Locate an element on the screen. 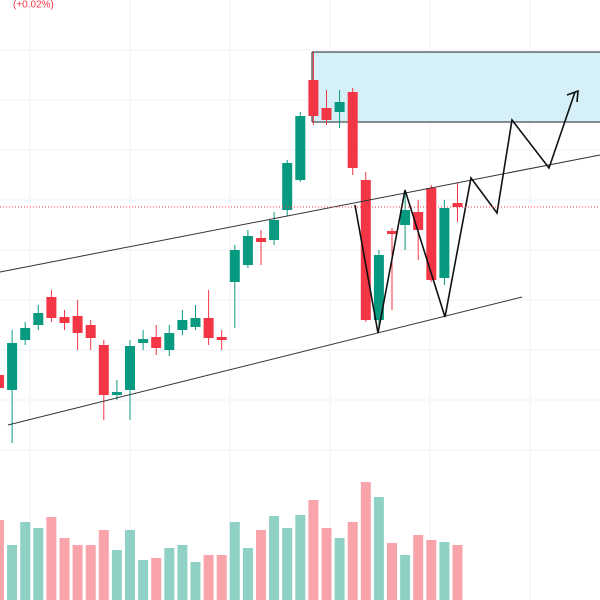 This screenshot has height=600, width=600. change-label: (+0.02%) is located at coordinates (33, 5).